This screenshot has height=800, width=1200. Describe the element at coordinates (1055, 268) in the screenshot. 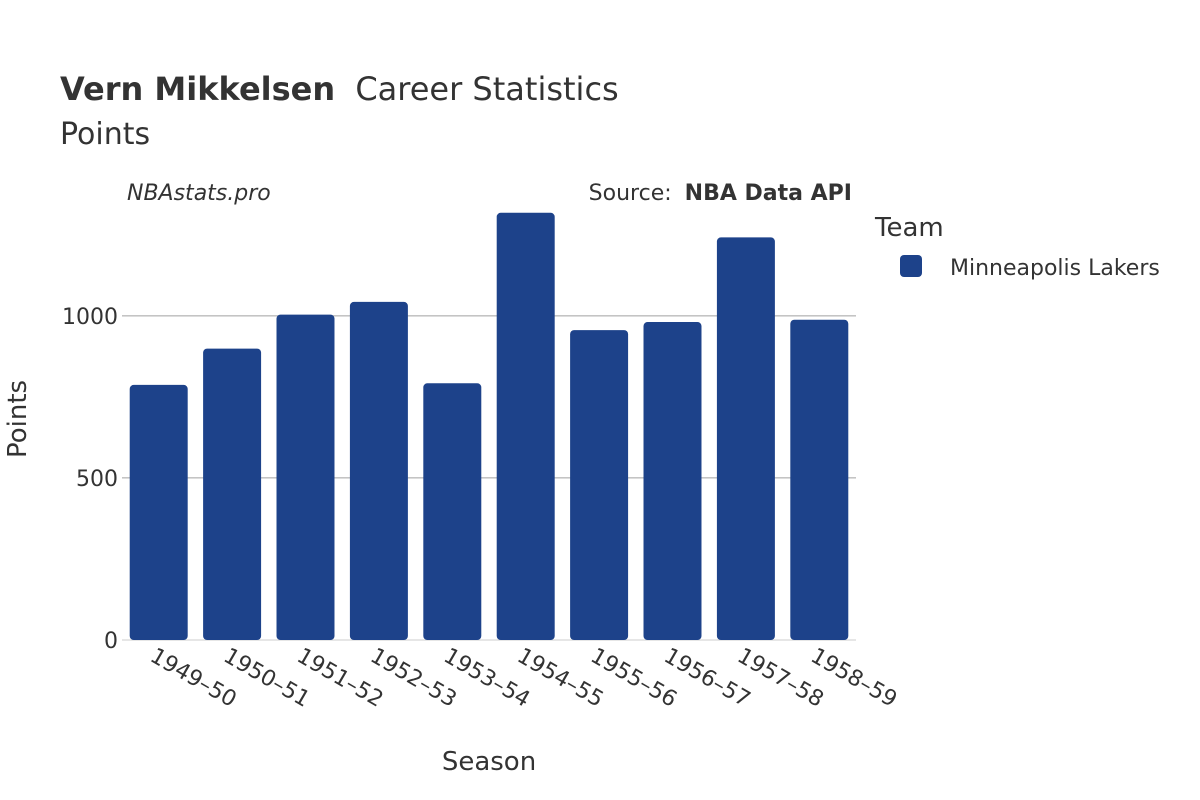

I see `legend-label-minneapolis-lakers: Minneapolis Lakers` at that location.